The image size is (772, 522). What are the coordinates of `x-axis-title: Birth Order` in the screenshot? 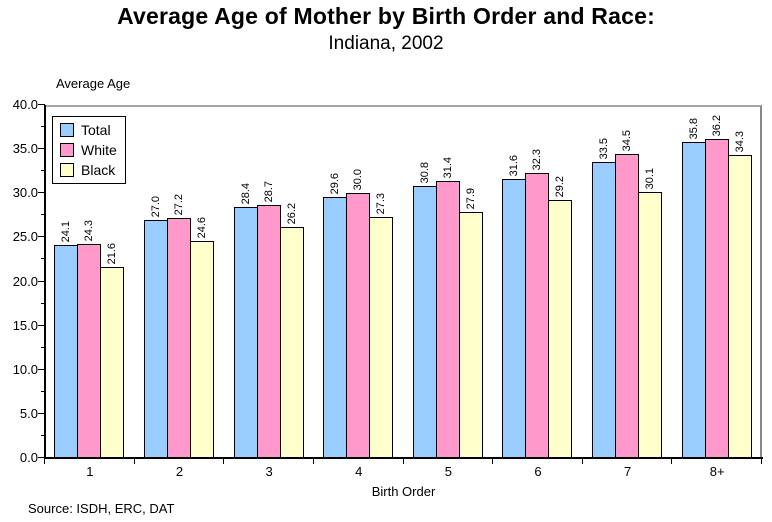 It's located at (403, 491).